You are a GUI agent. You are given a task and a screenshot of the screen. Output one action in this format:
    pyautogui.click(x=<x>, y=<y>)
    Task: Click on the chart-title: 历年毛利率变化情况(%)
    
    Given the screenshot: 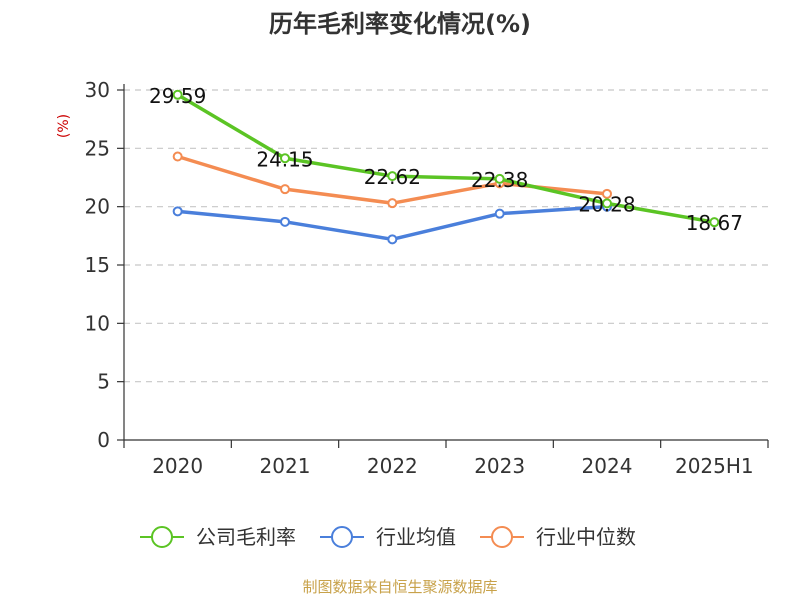 What is the action you would take?
    pyautogui.click(x=400, y=24)
    